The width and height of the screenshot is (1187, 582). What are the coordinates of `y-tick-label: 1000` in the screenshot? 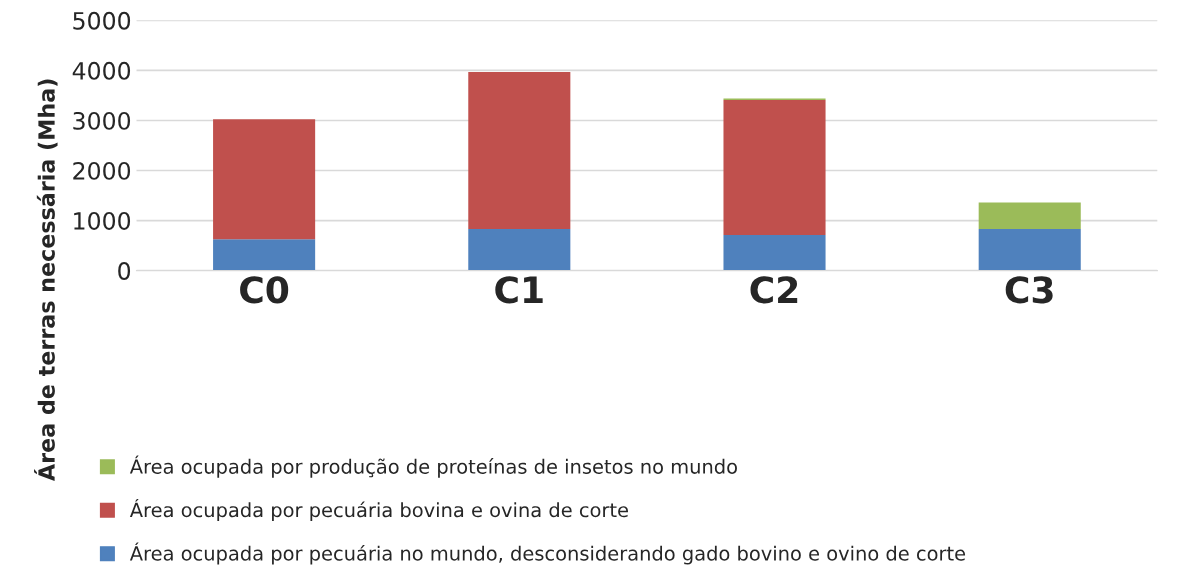 It's located at (102, 221).